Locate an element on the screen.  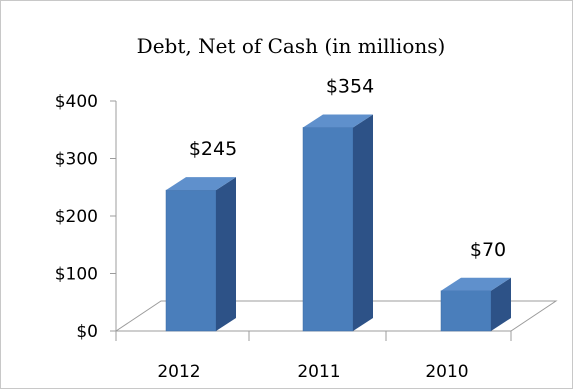
y-ticks-group: $0 $100 $200 $300 $400 is located at coordinates (85, 217).